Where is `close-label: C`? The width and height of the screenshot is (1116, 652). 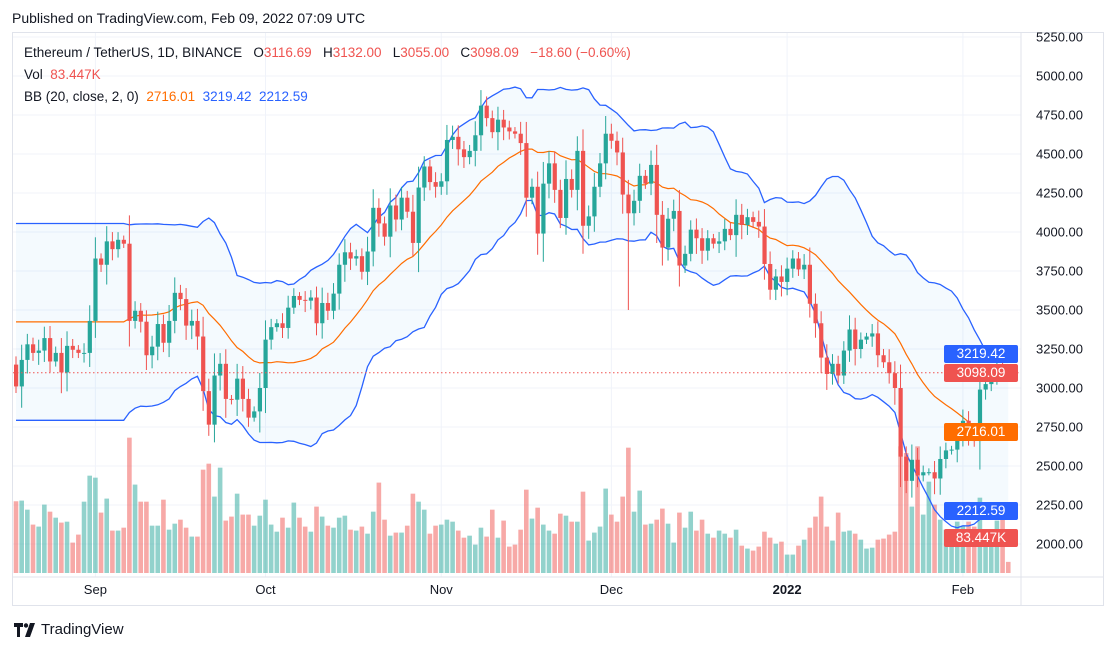
close-label: C is located at coordinates (465, 52).